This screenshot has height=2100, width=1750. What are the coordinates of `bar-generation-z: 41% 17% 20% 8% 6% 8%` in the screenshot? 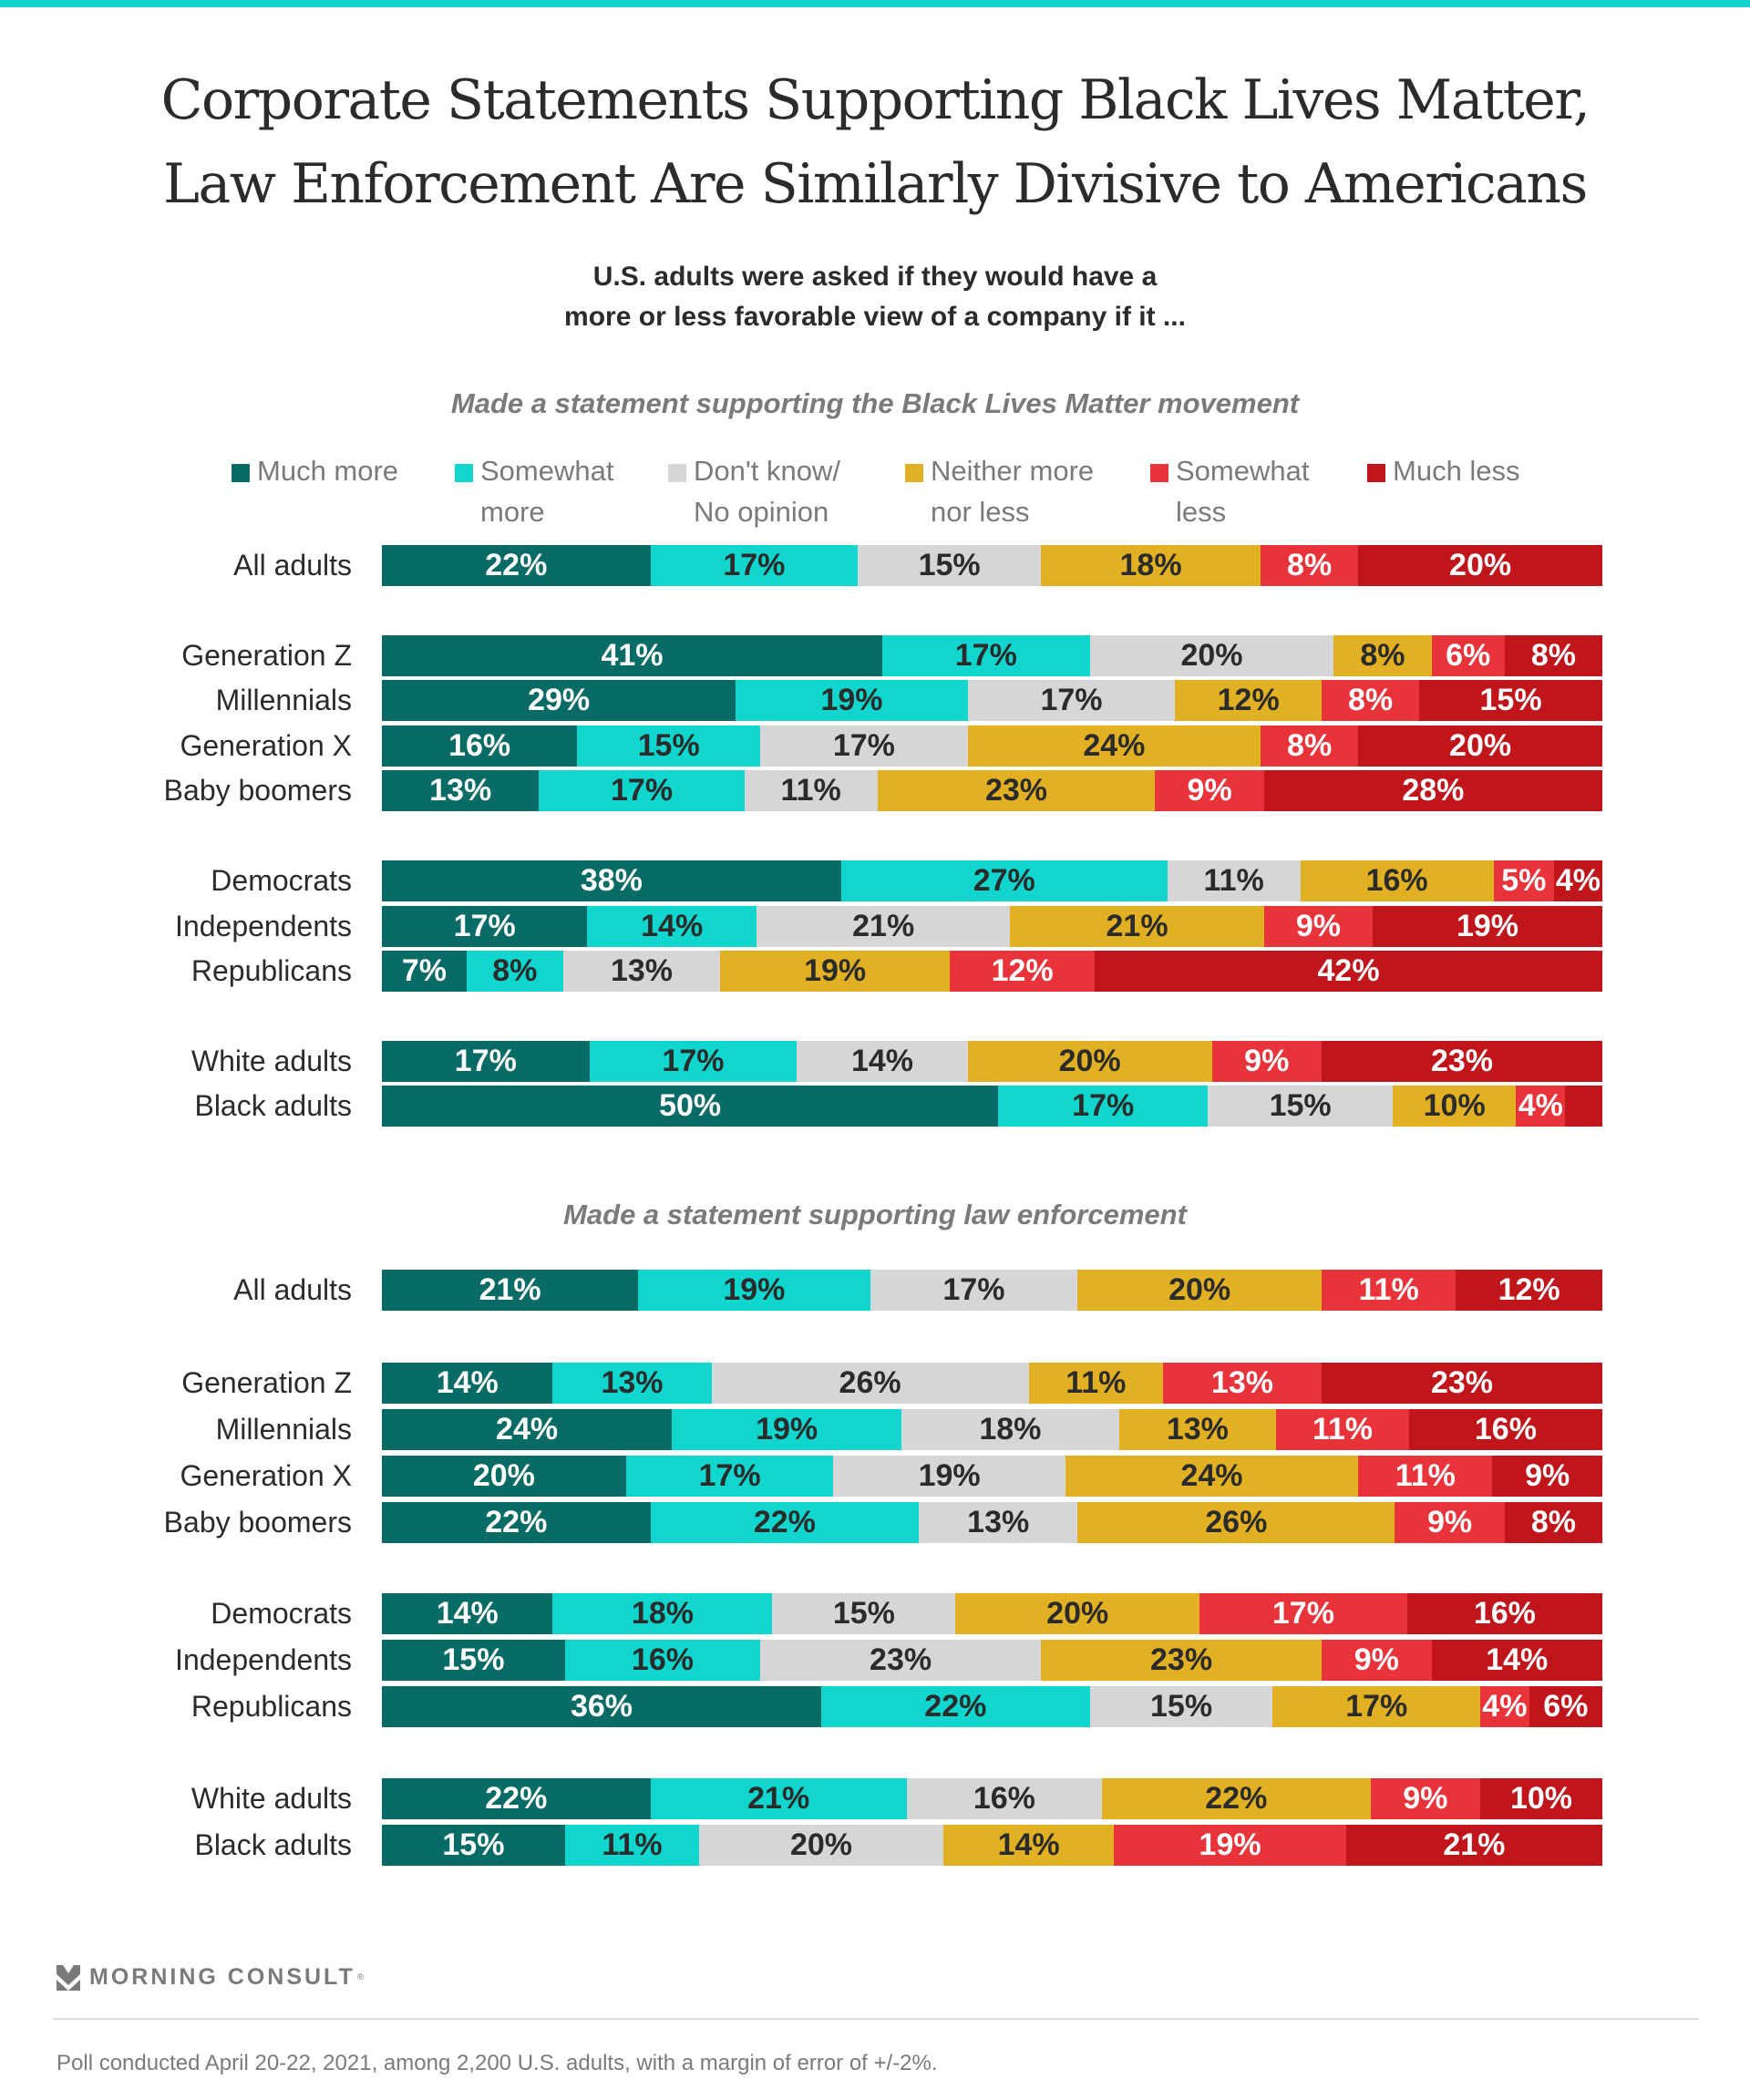 It's located at (992, 656).